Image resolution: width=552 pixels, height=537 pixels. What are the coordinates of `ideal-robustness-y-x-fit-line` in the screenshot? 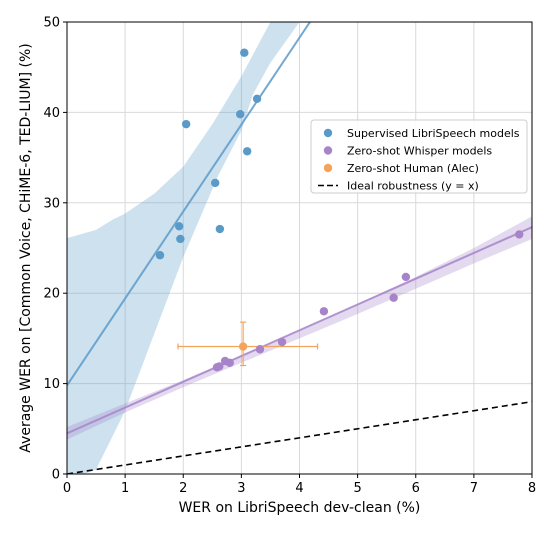 It's located at (299, 437).